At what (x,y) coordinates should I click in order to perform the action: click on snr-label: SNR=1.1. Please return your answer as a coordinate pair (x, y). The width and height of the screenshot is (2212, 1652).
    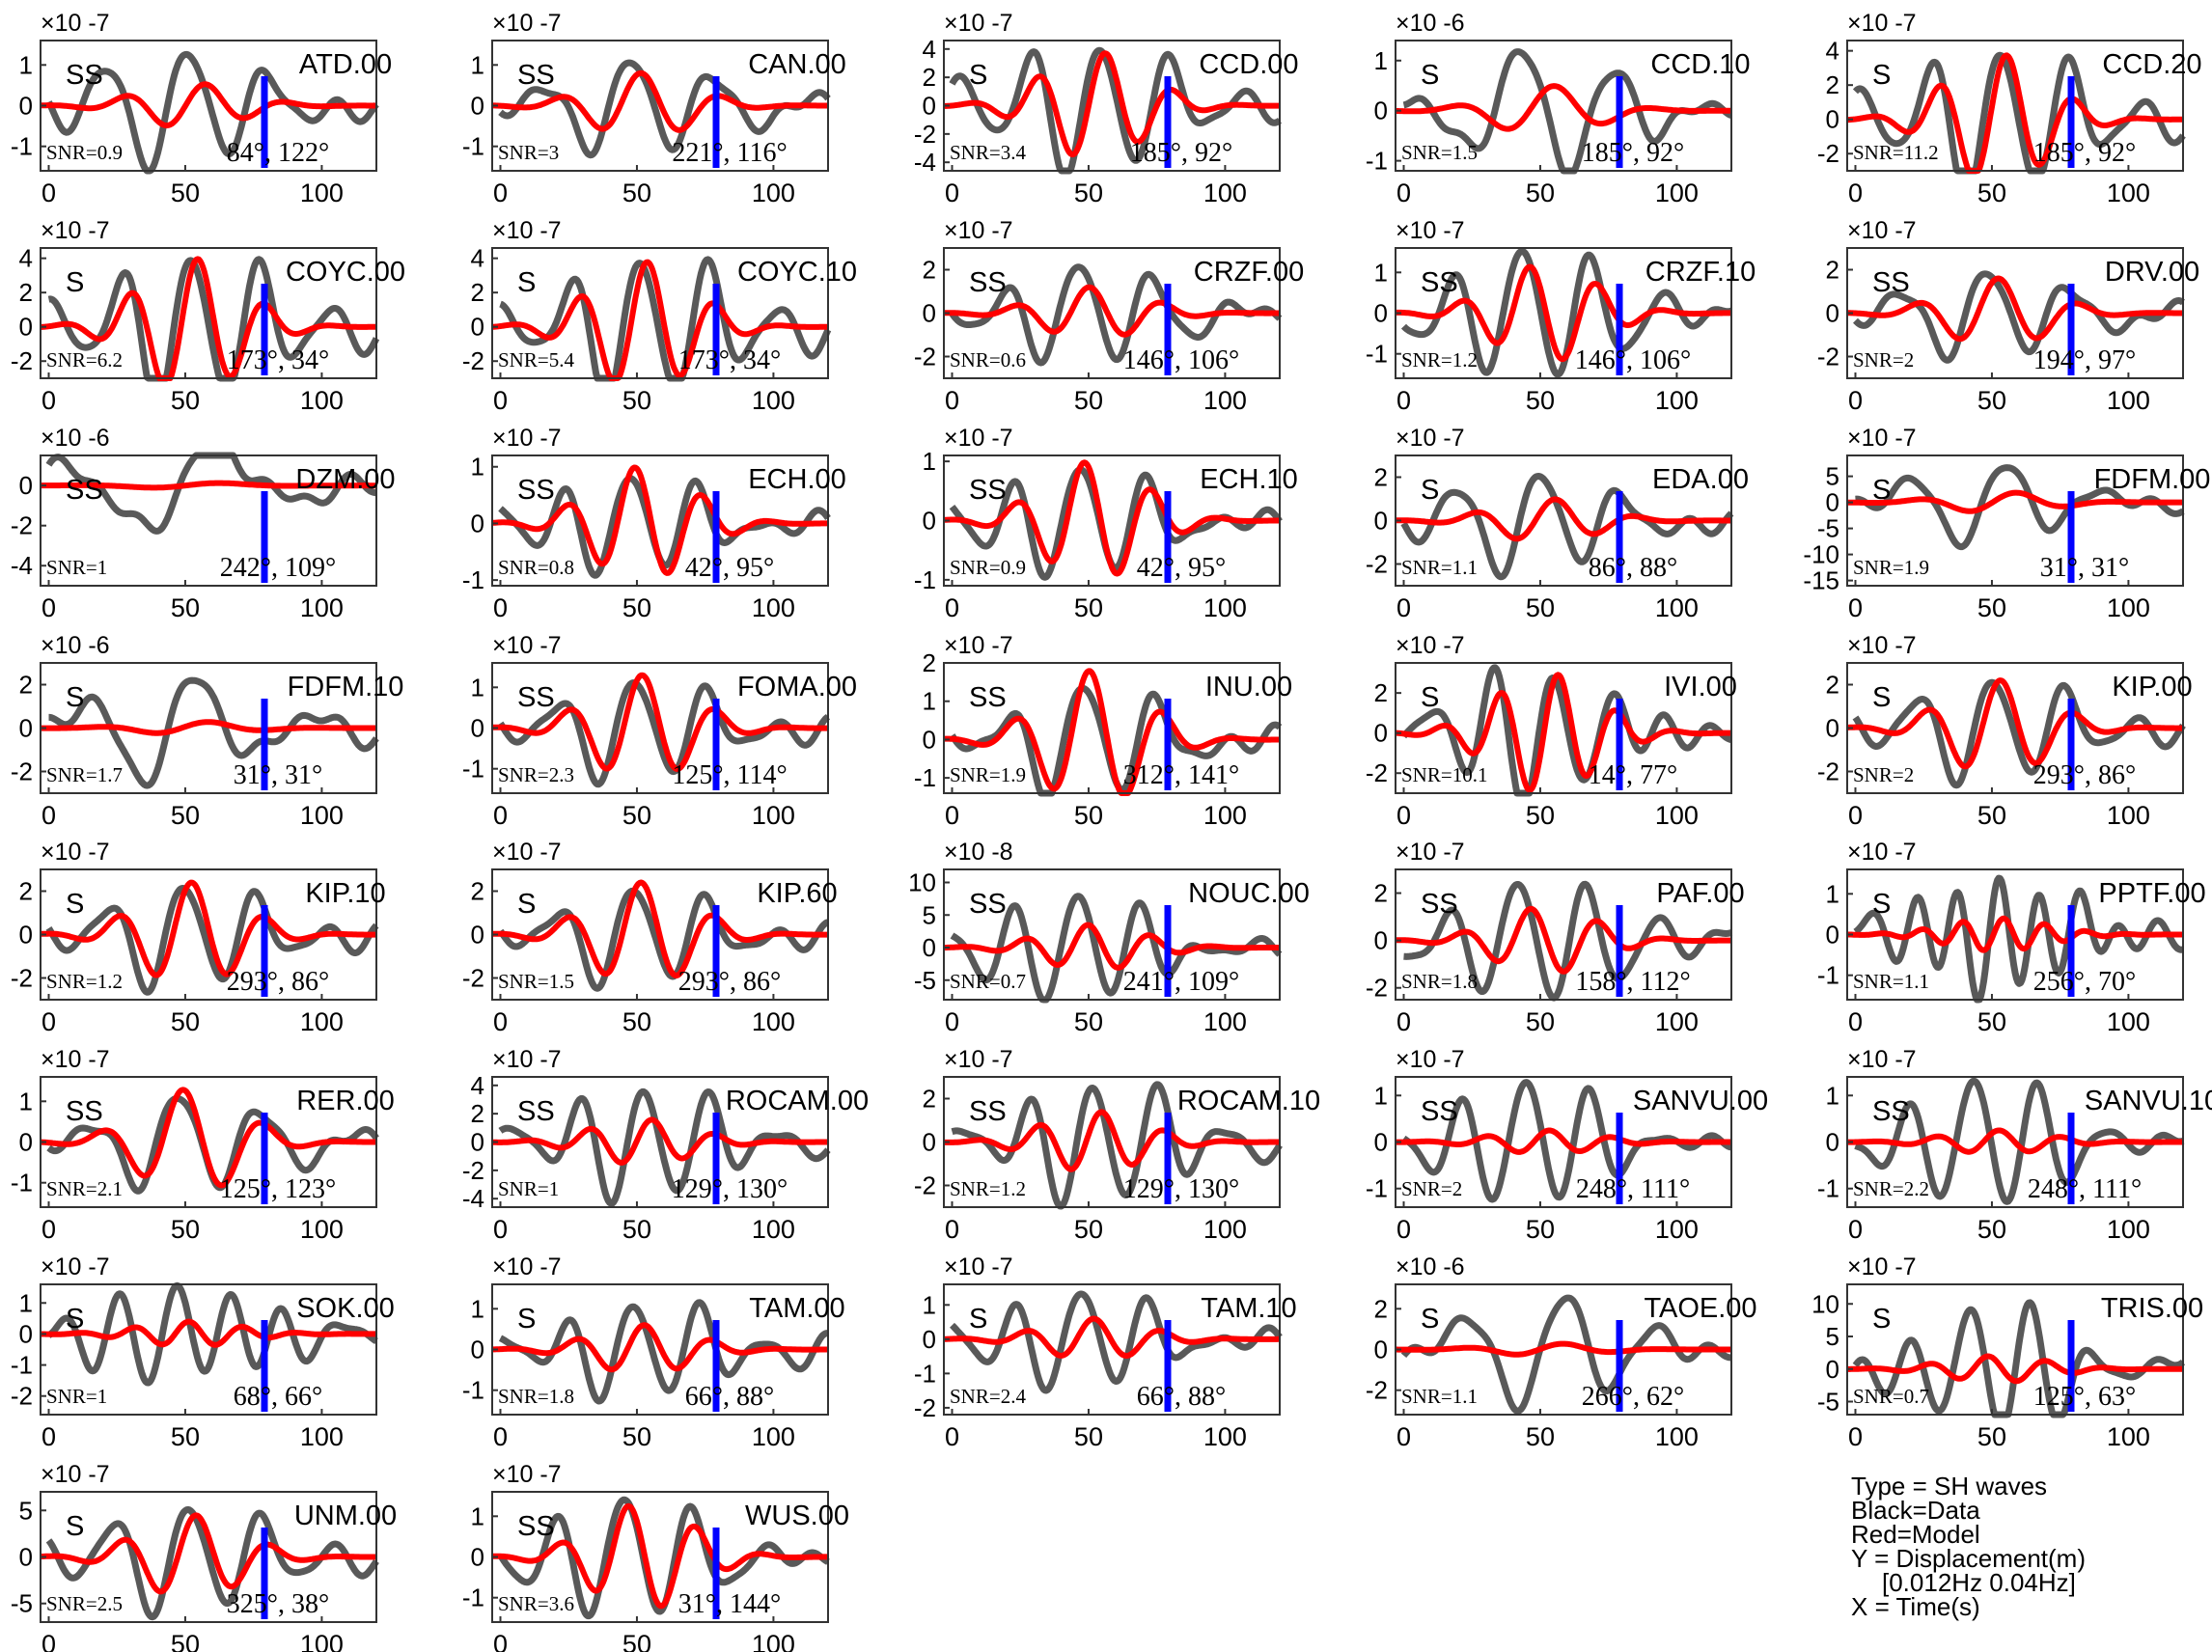
    Looking at the image, I should click on (1439, 1396).